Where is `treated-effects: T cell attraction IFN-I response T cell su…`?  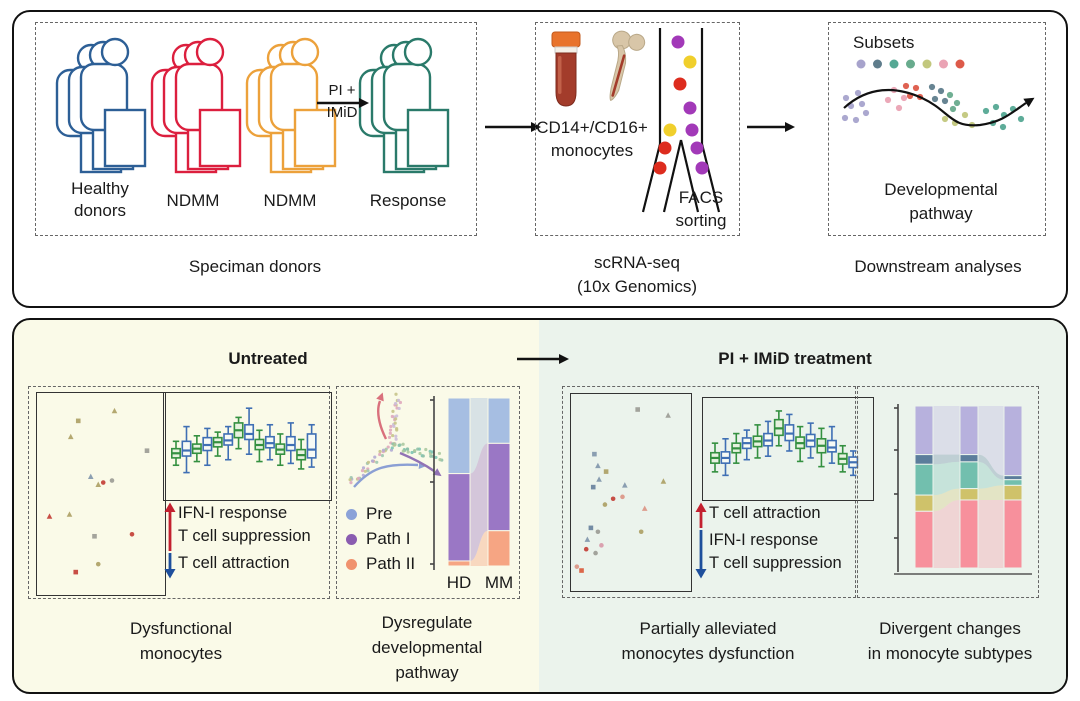 treated-effects: T cell attraction IFN-I response T cell su… is located at coordinates (768, 540).